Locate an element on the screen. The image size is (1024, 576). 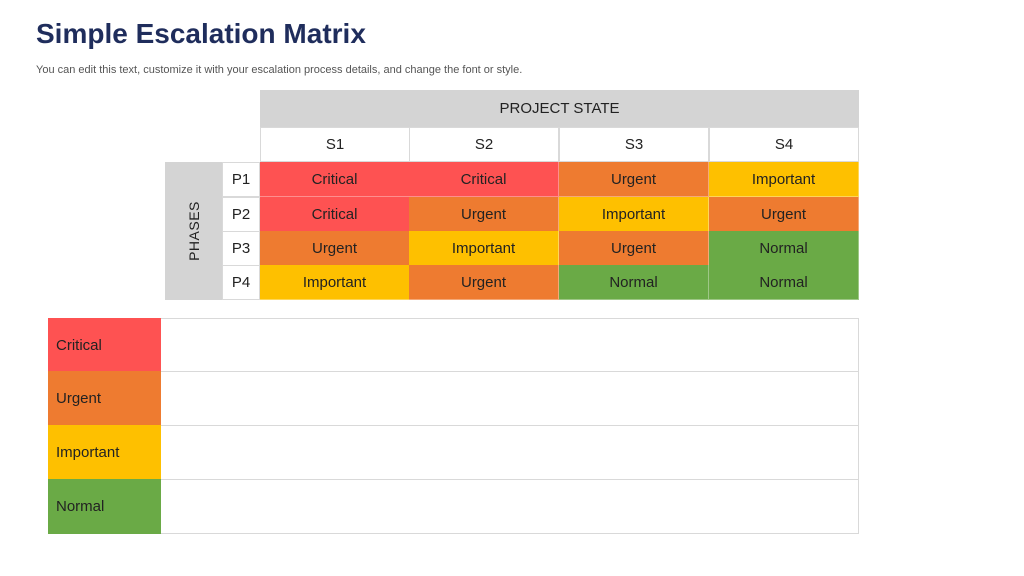
matrix-cell-p3-s3: Urgent is located at coordinates (634, 248).